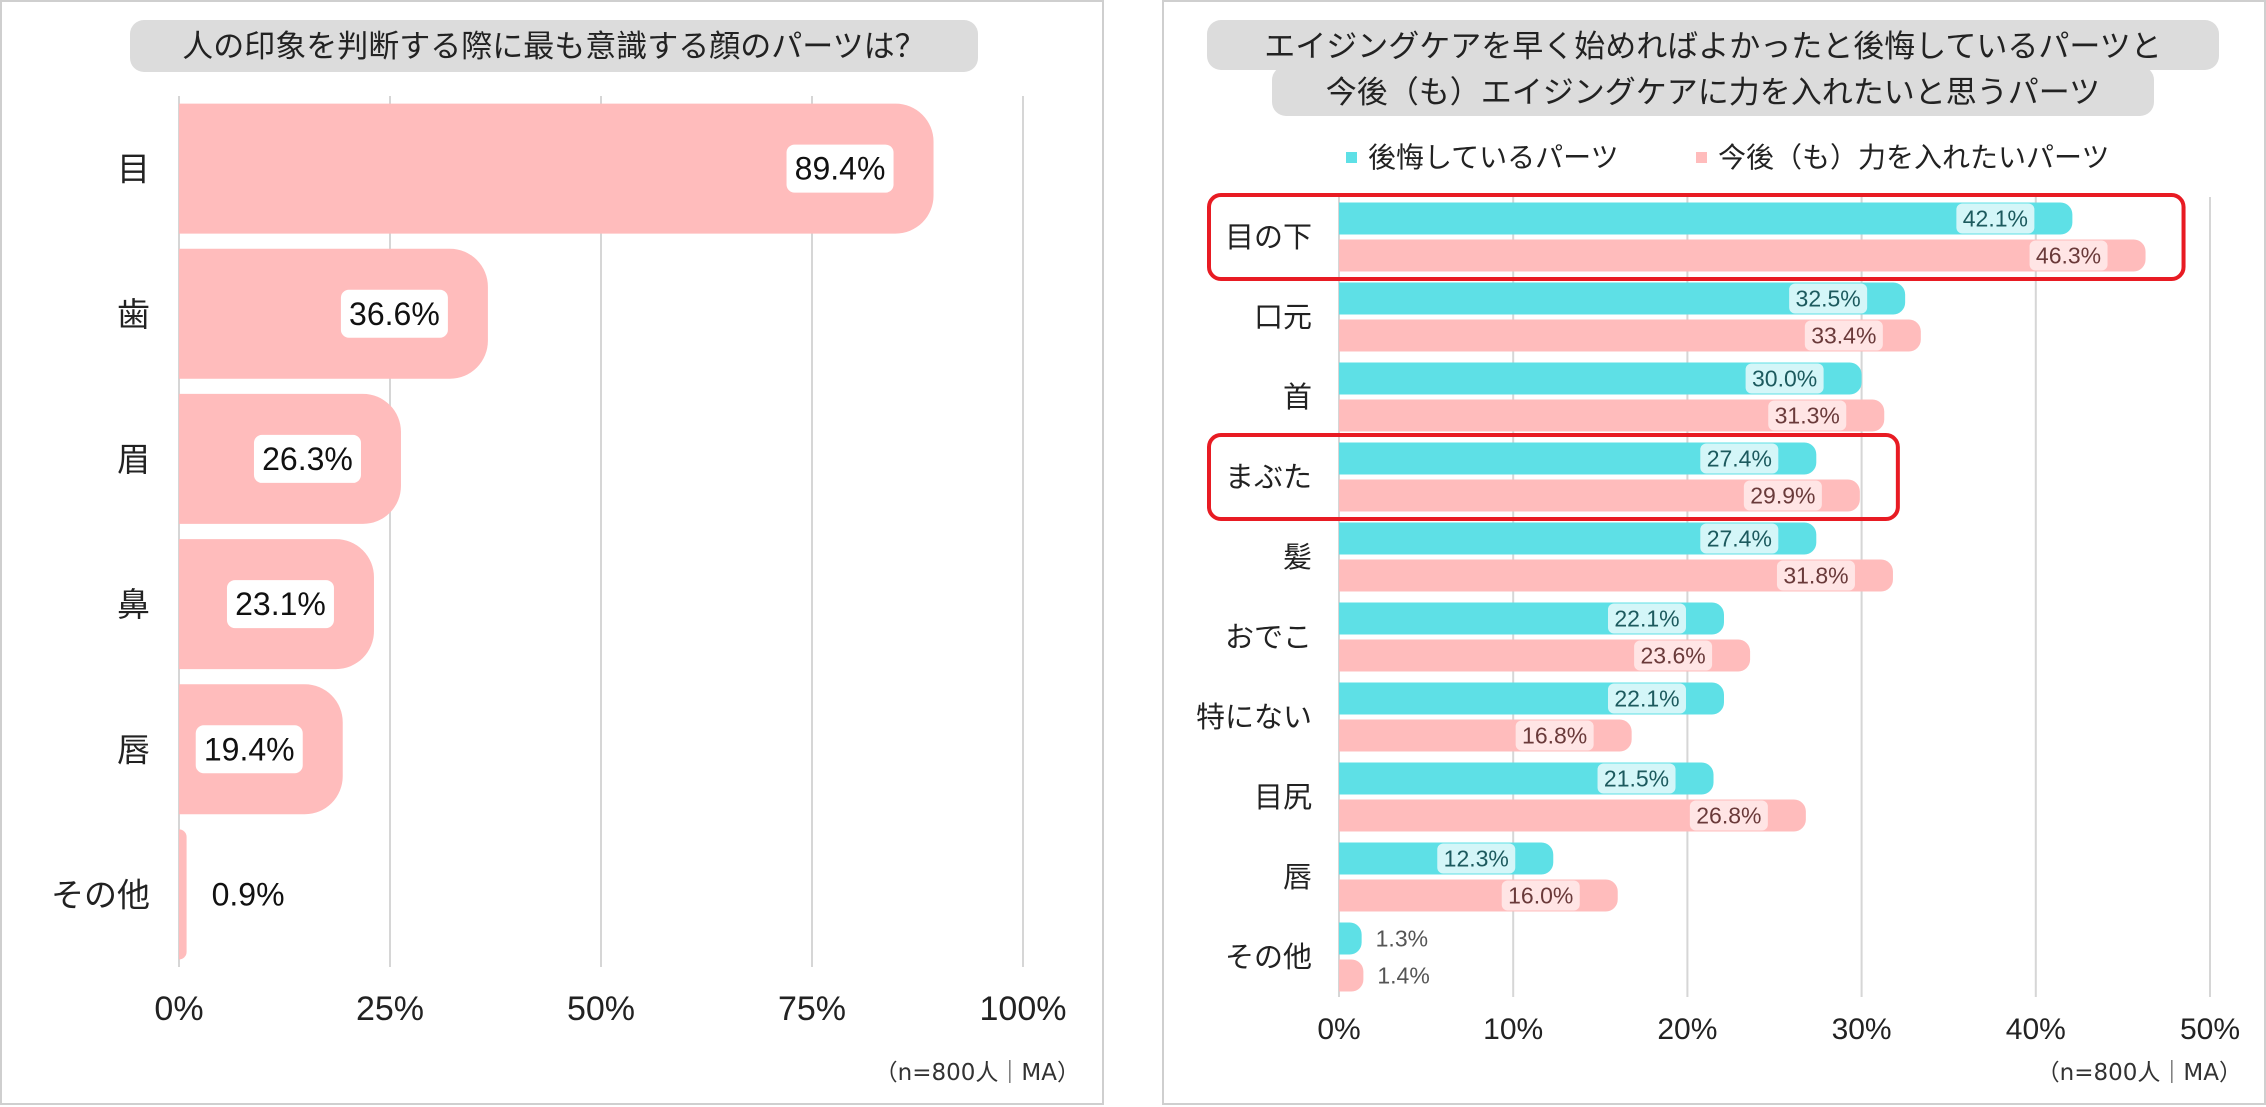 This screenshot has width=2266, height=1107. Describe the element at coordinates (390, 1009) in the screenshot. I see `left-x-tick-label: 25%` at that location.